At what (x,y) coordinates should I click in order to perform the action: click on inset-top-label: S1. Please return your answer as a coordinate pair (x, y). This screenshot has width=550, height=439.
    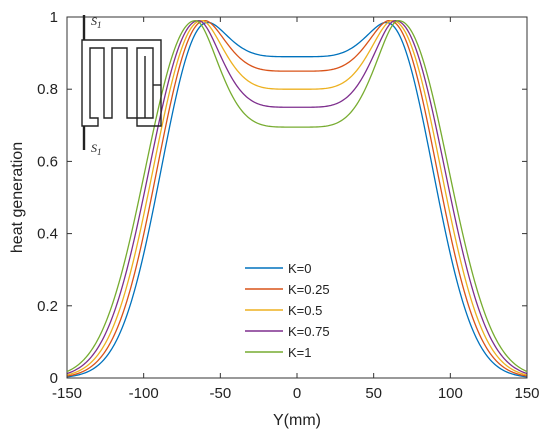
    Looking at the image, I should click on (96, 22).